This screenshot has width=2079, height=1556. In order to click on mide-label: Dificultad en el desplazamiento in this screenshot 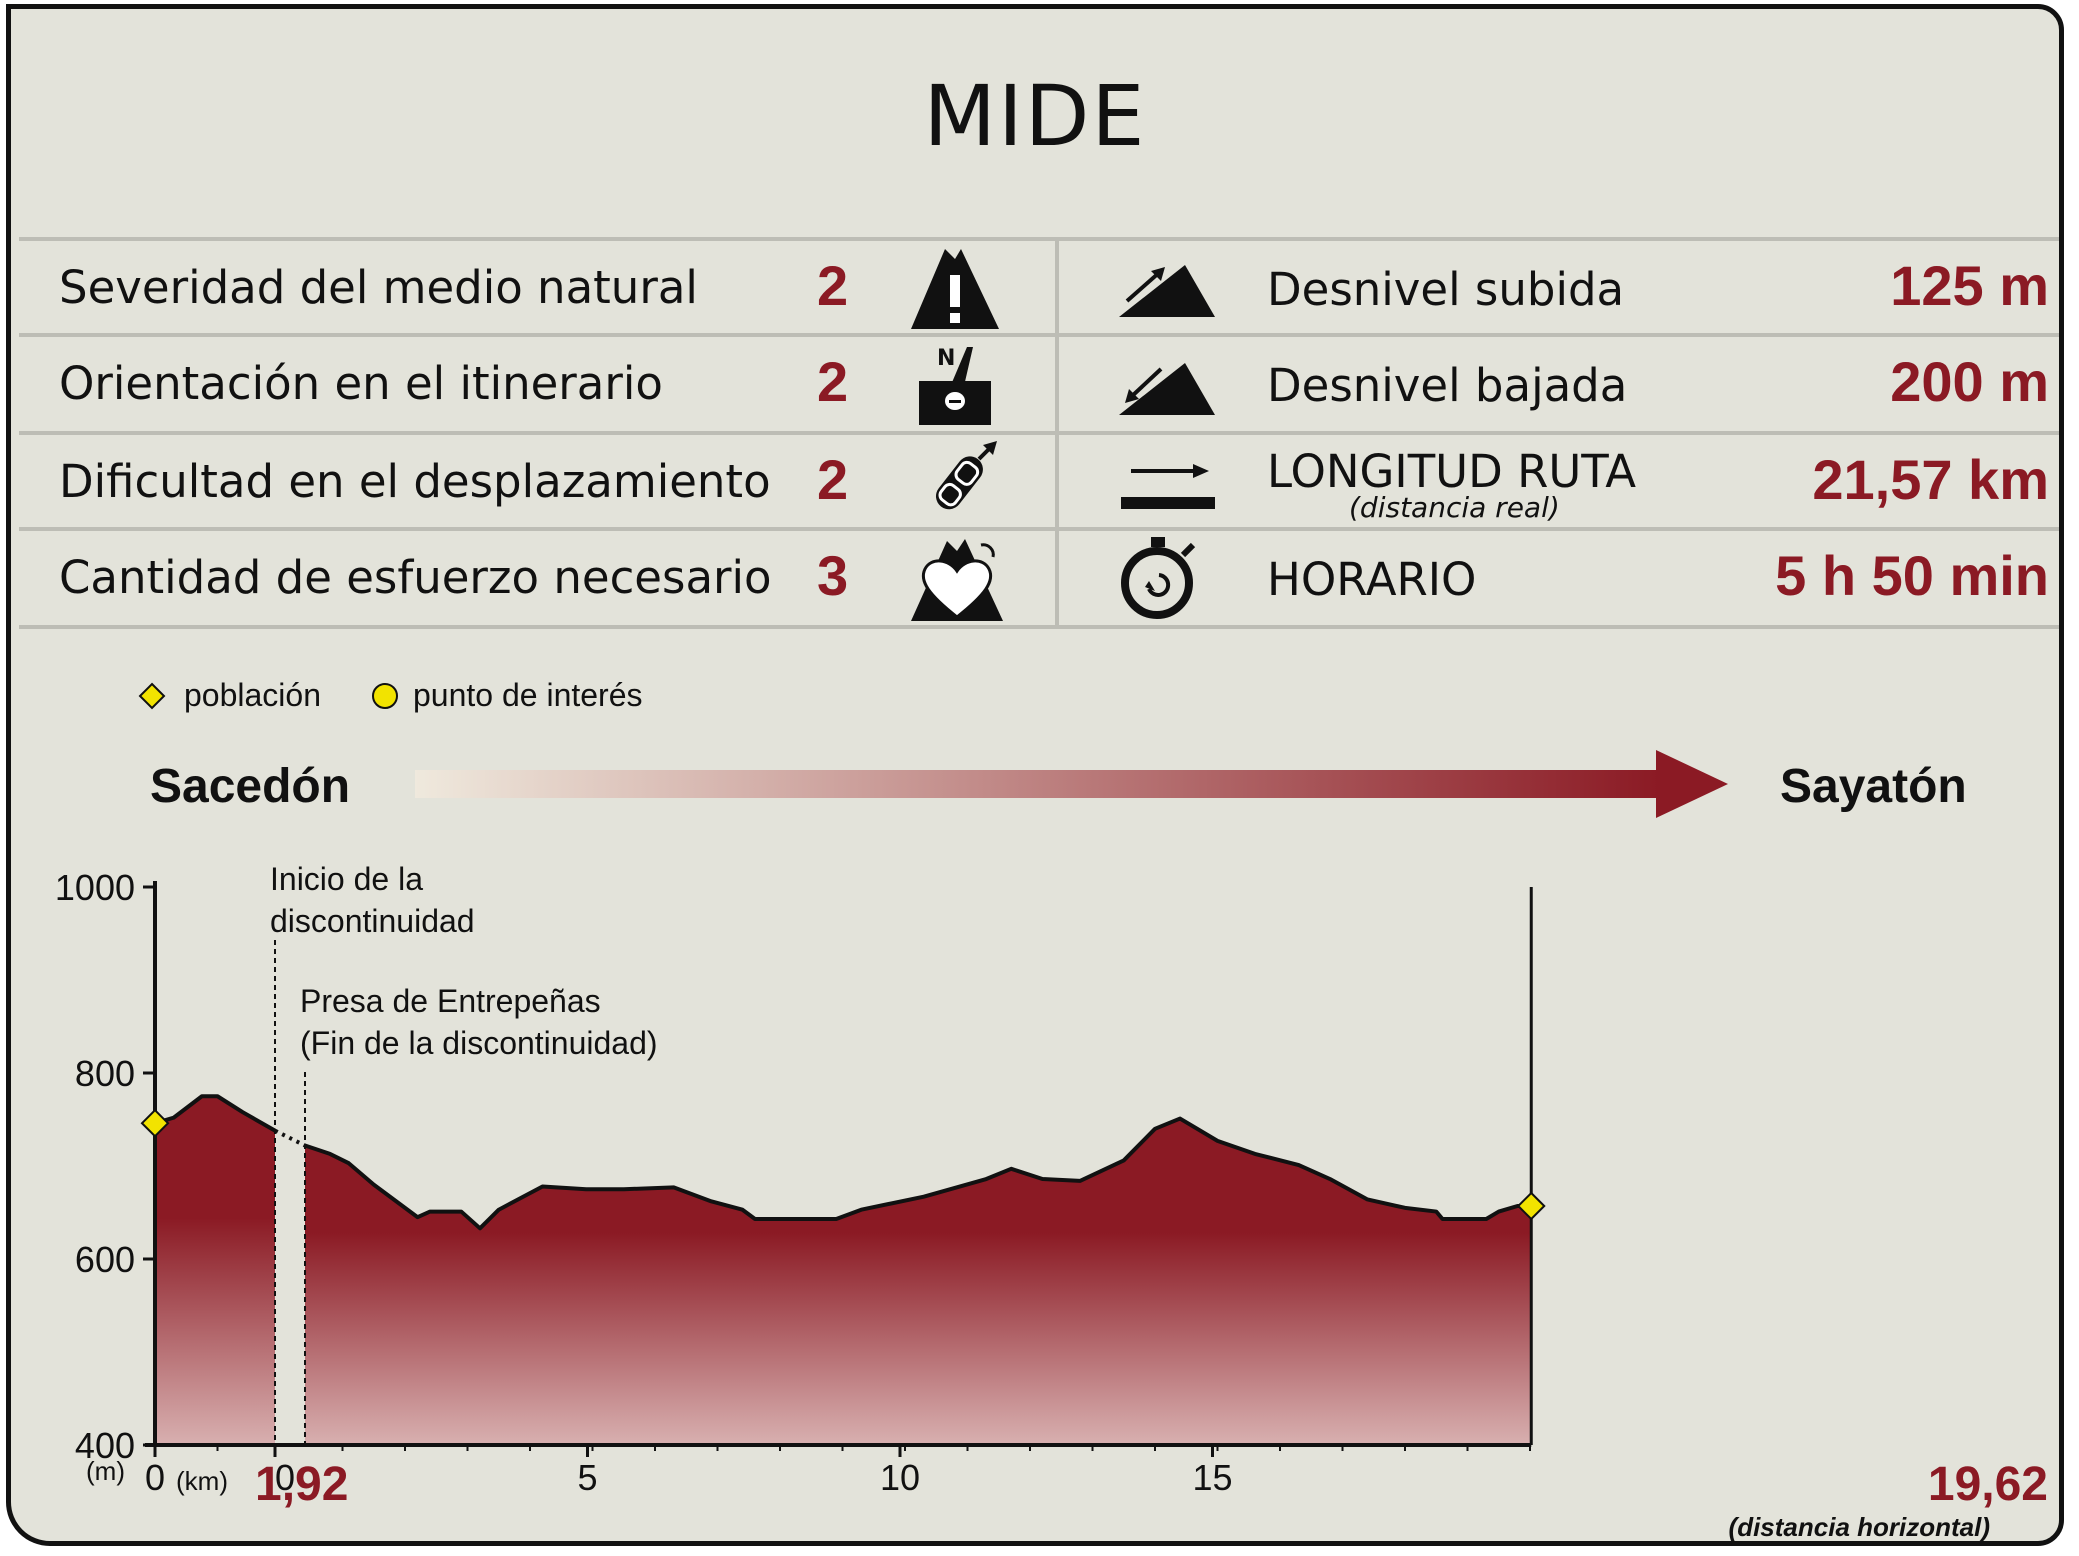, I will do `click(415, 481)`.